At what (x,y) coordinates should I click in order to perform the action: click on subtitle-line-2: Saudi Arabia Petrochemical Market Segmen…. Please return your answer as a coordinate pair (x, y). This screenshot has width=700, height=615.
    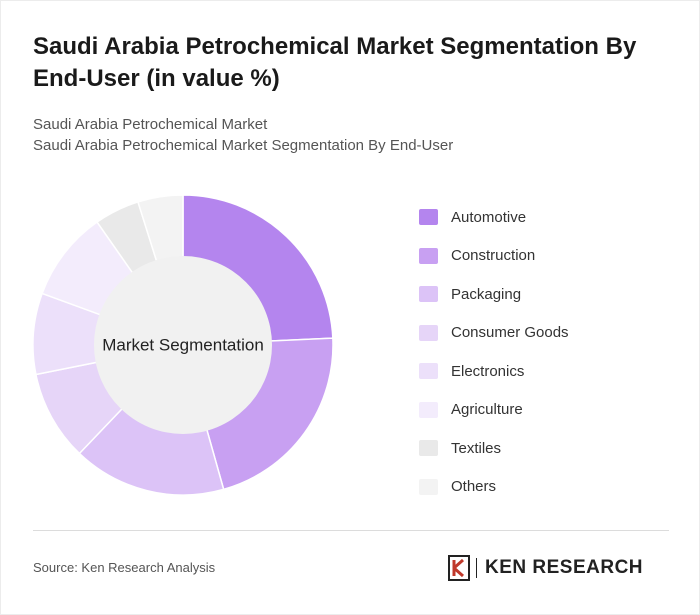
    Looking at the image, I should click on (243, 145).